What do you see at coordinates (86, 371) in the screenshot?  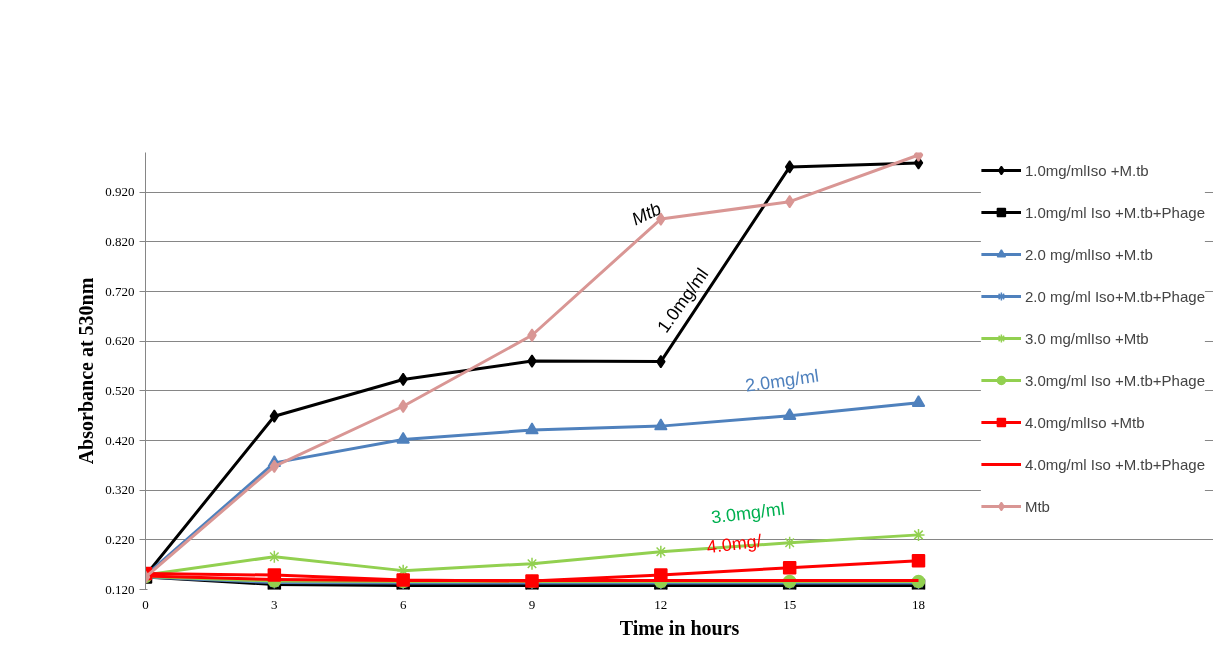 I see `y-axis-title: Absorbance at 530nm` at bounding box center [86, 371].